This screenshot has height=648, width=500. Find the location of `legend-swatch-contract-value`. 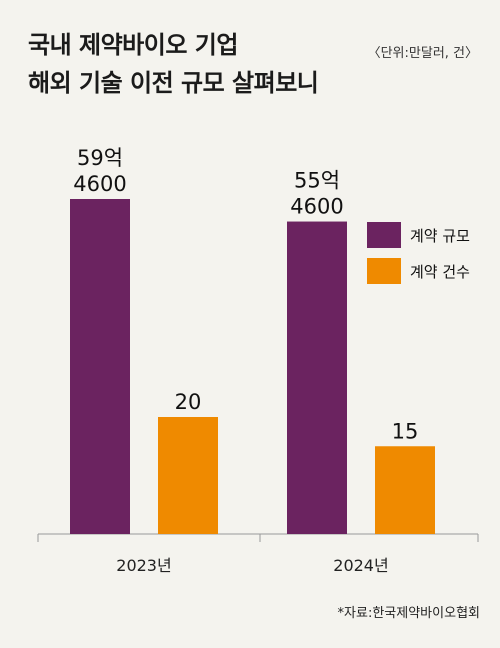

legend-swatch-contract-value is located at coordinates (384, 235).